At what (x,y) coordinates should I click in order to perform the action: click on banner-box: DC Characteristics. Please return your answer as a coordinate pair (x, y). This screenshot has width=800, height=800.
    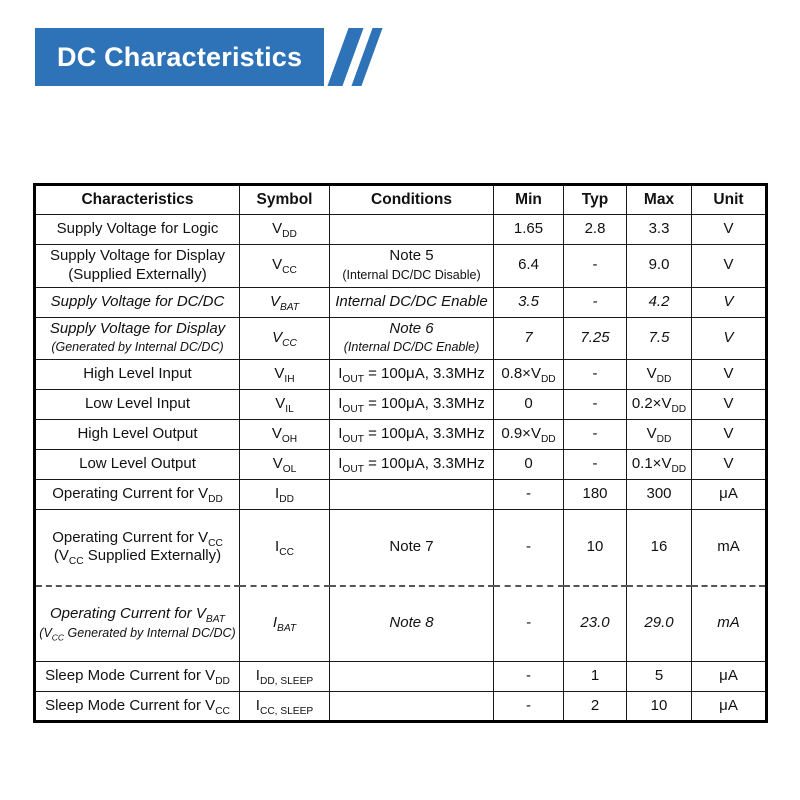
    Looking at the image, I should click on (180, 57).